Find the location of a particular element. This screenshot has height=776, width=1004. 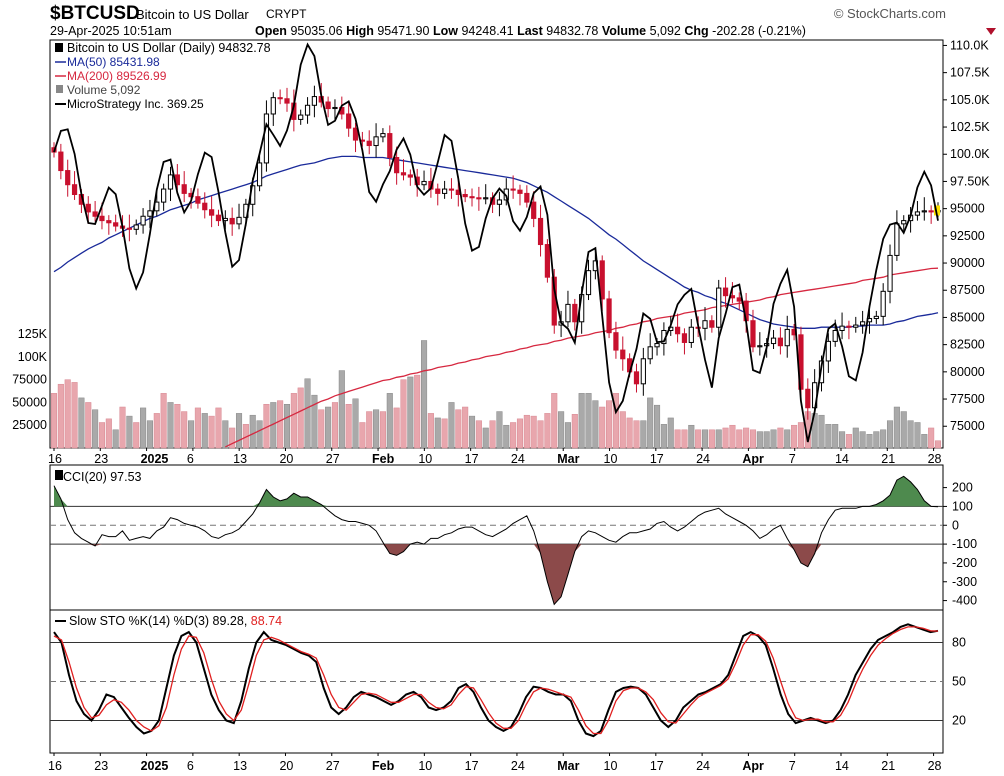

volume-label: Volume is located at coordinates (624, 31).